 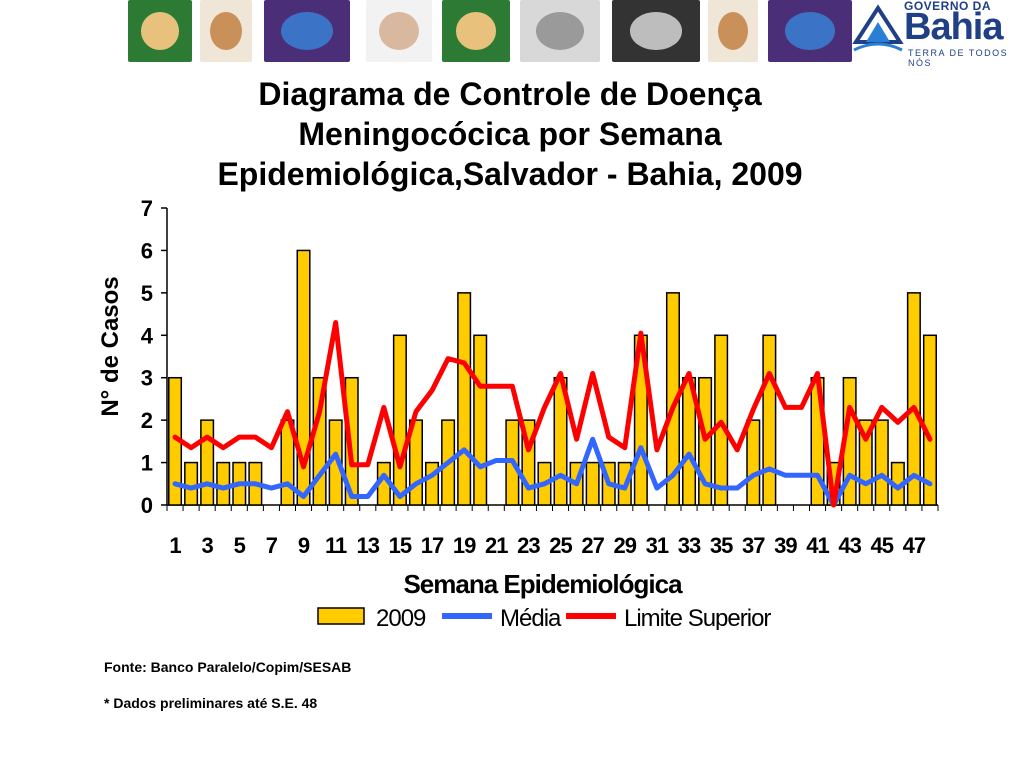 What do you see at coordinates (147, 505) in the screenshot?
I see `y-tick-label: 0` at bounding box center [147, 505].